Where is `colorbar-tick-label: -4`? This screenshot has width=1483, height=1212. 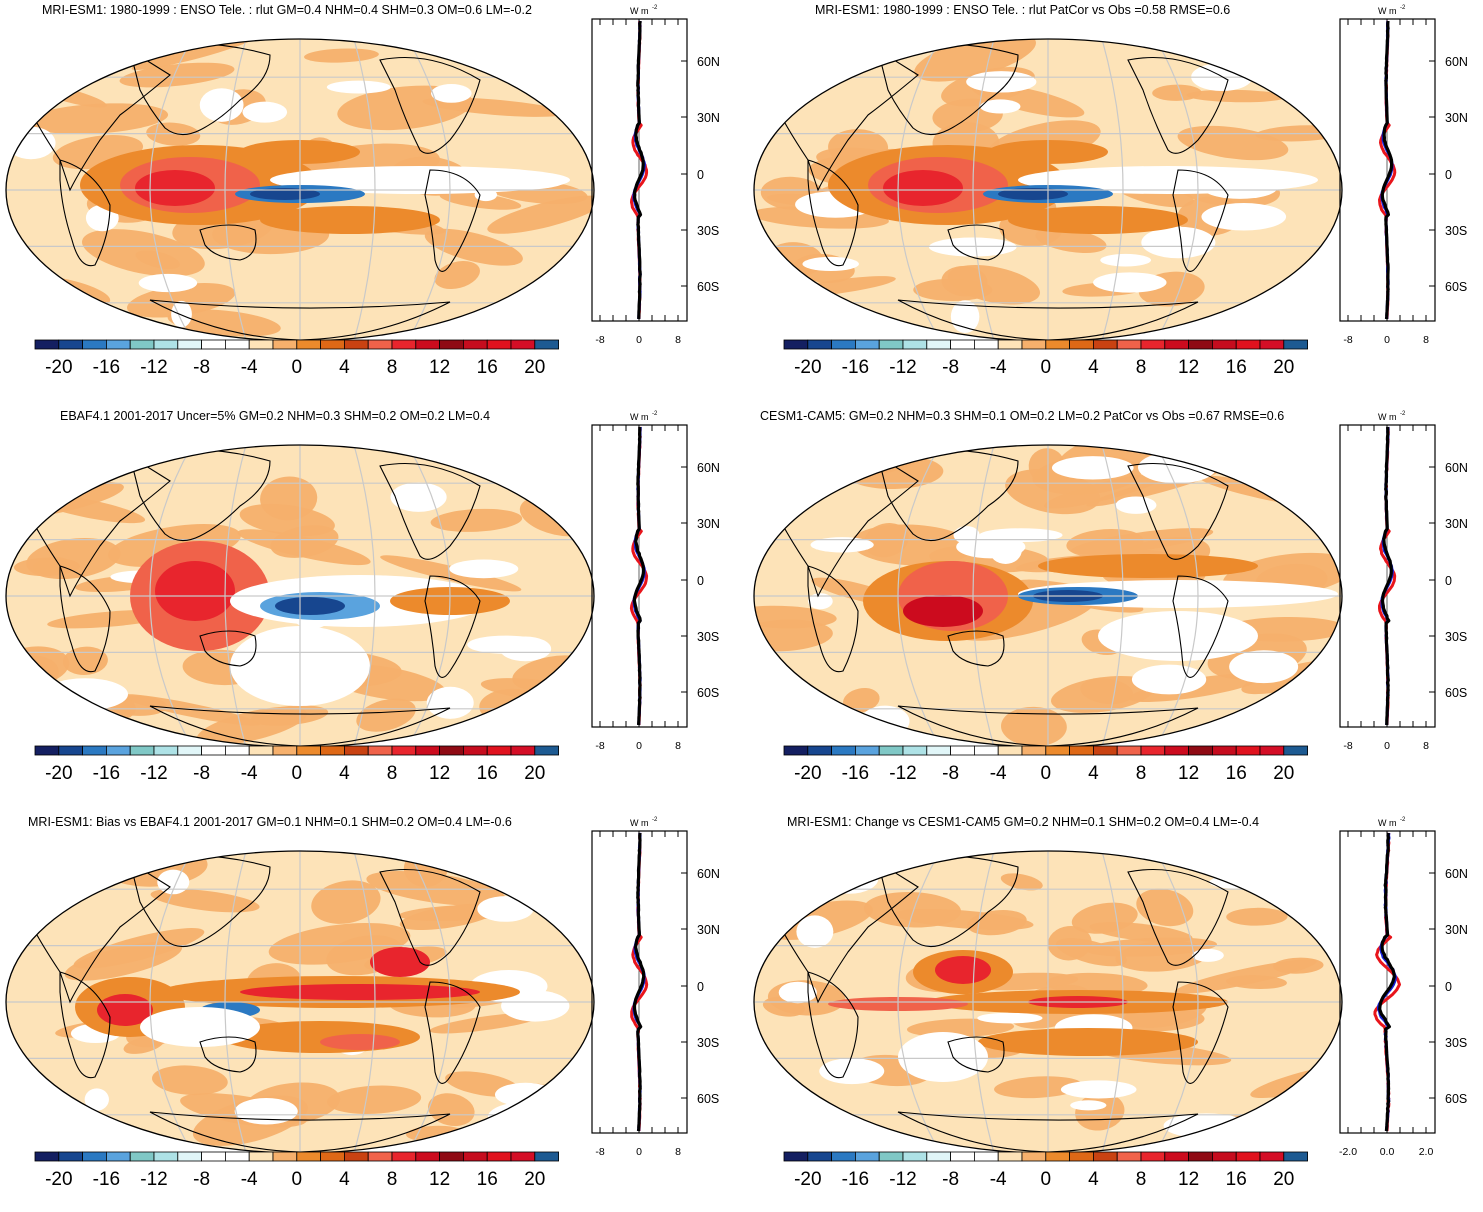 colorbar-tick-label: -4 is located at coordinates (998, 1179).